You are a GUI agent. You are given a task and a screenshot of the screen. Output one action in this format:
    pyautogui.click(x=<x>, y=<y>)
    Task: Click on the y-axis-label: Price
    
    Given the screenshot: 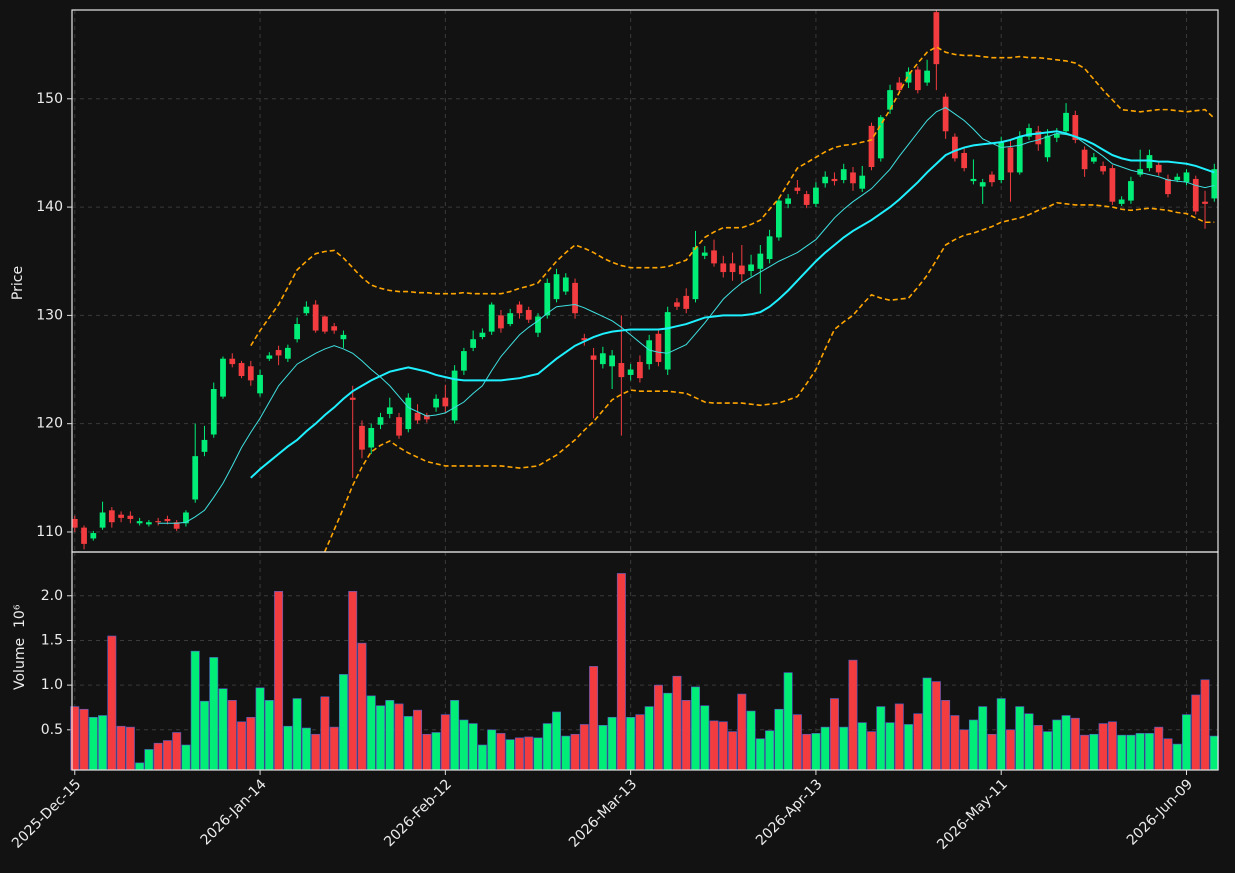 What is the action you would take?
    pyautogui.click(x=18, y=283)
    